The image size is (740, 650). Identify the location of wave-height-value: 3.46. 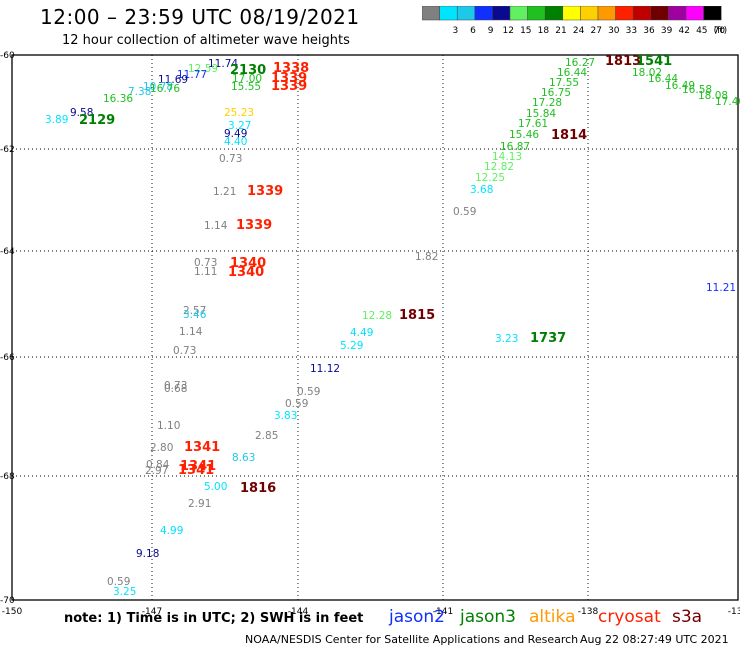
(195, 315).